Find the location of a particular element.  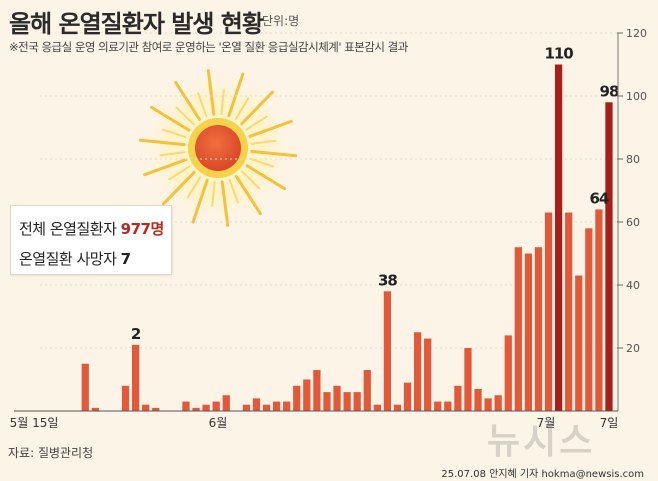

x-tick-label: 6월 is located at coordinates (218, 423).